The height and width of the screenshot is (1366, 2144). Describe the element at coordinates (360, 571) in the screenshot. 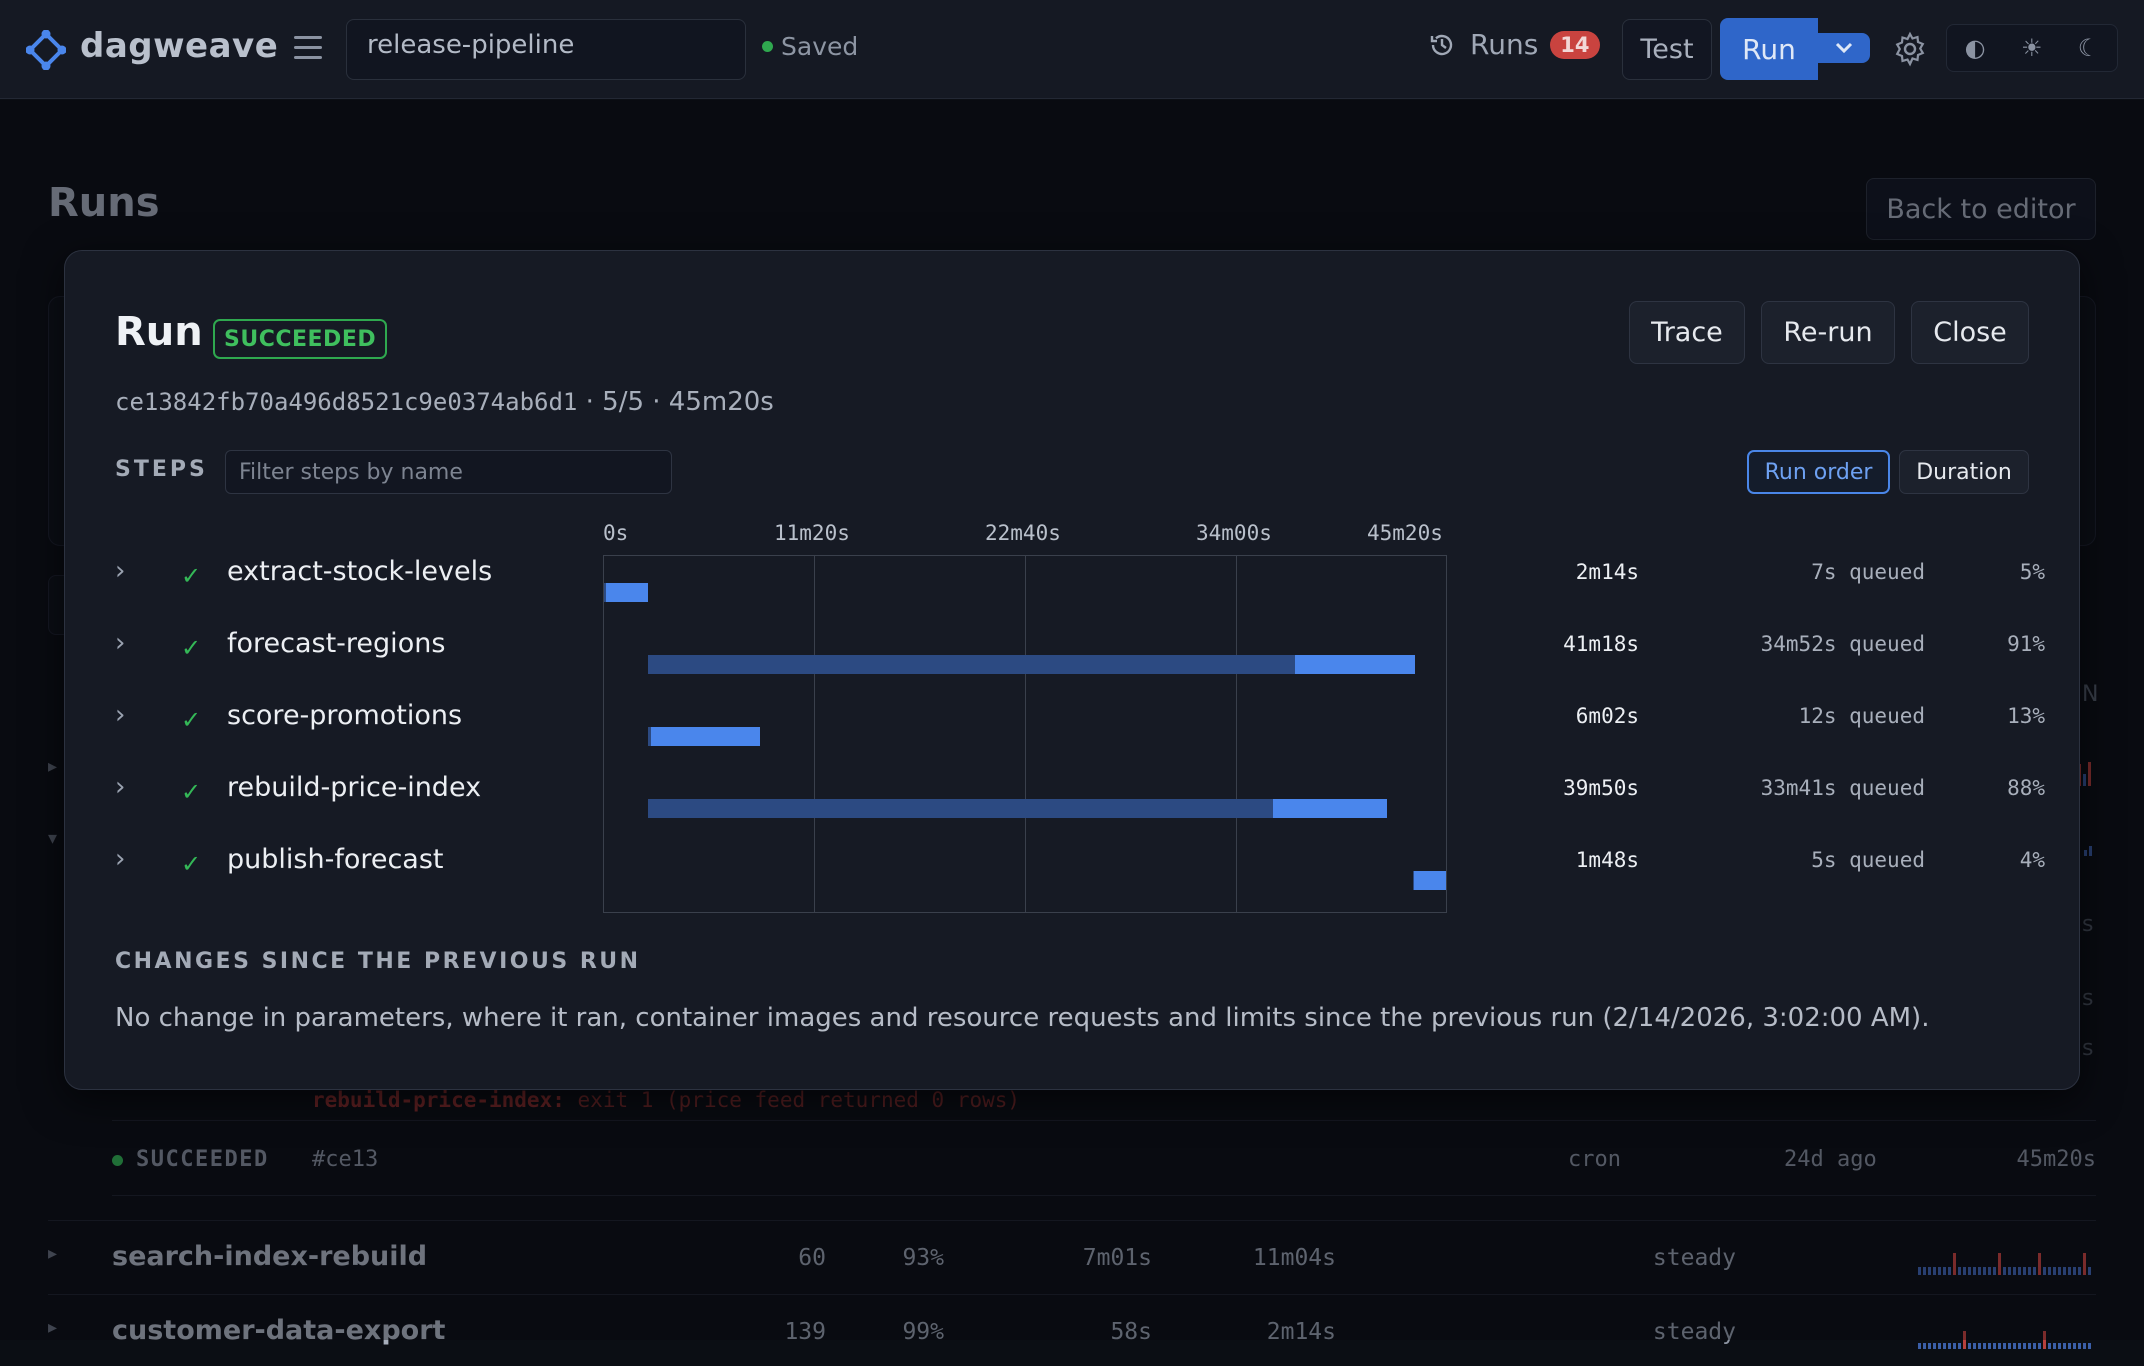

I see `step-name: extract-stock-levels` at that location.